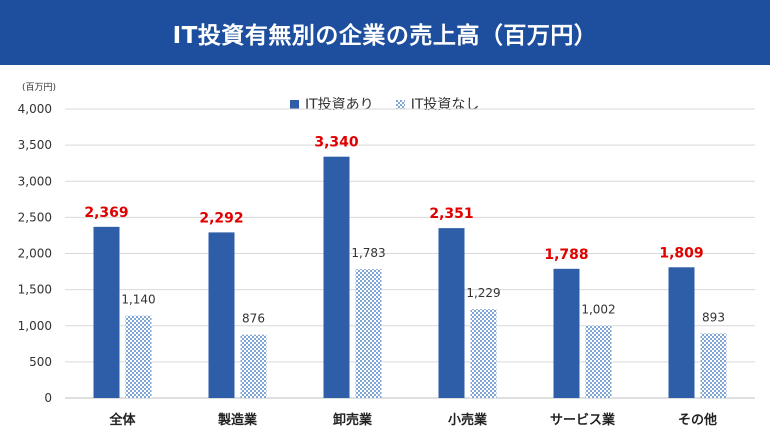 This screenshot has width=770, height=441. What do you see at coordinates (353, 420) in the screenshot?
I see `x-category-label: 卸売業` at bounding box center [353, 420].